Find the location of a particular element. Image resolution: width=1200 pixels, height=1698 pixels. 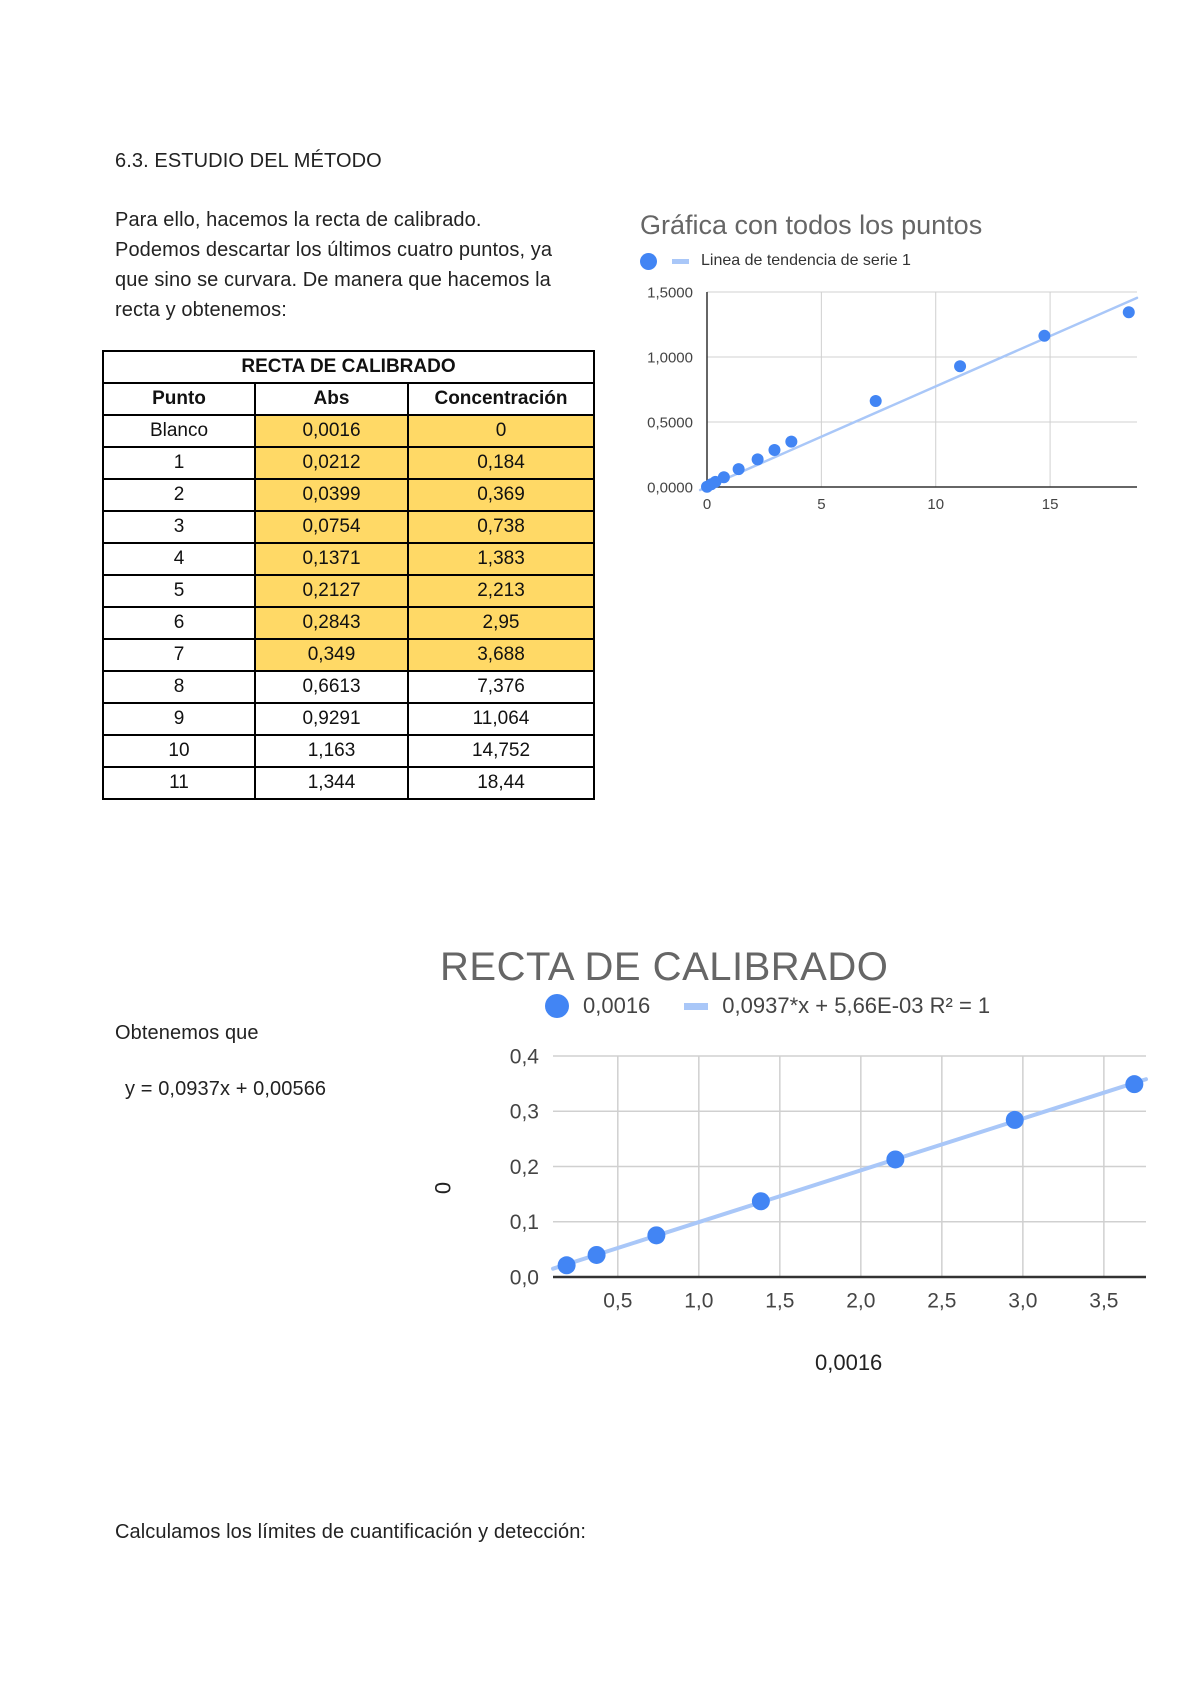

cell-punto: 10 is located at coordinates (179, 751).